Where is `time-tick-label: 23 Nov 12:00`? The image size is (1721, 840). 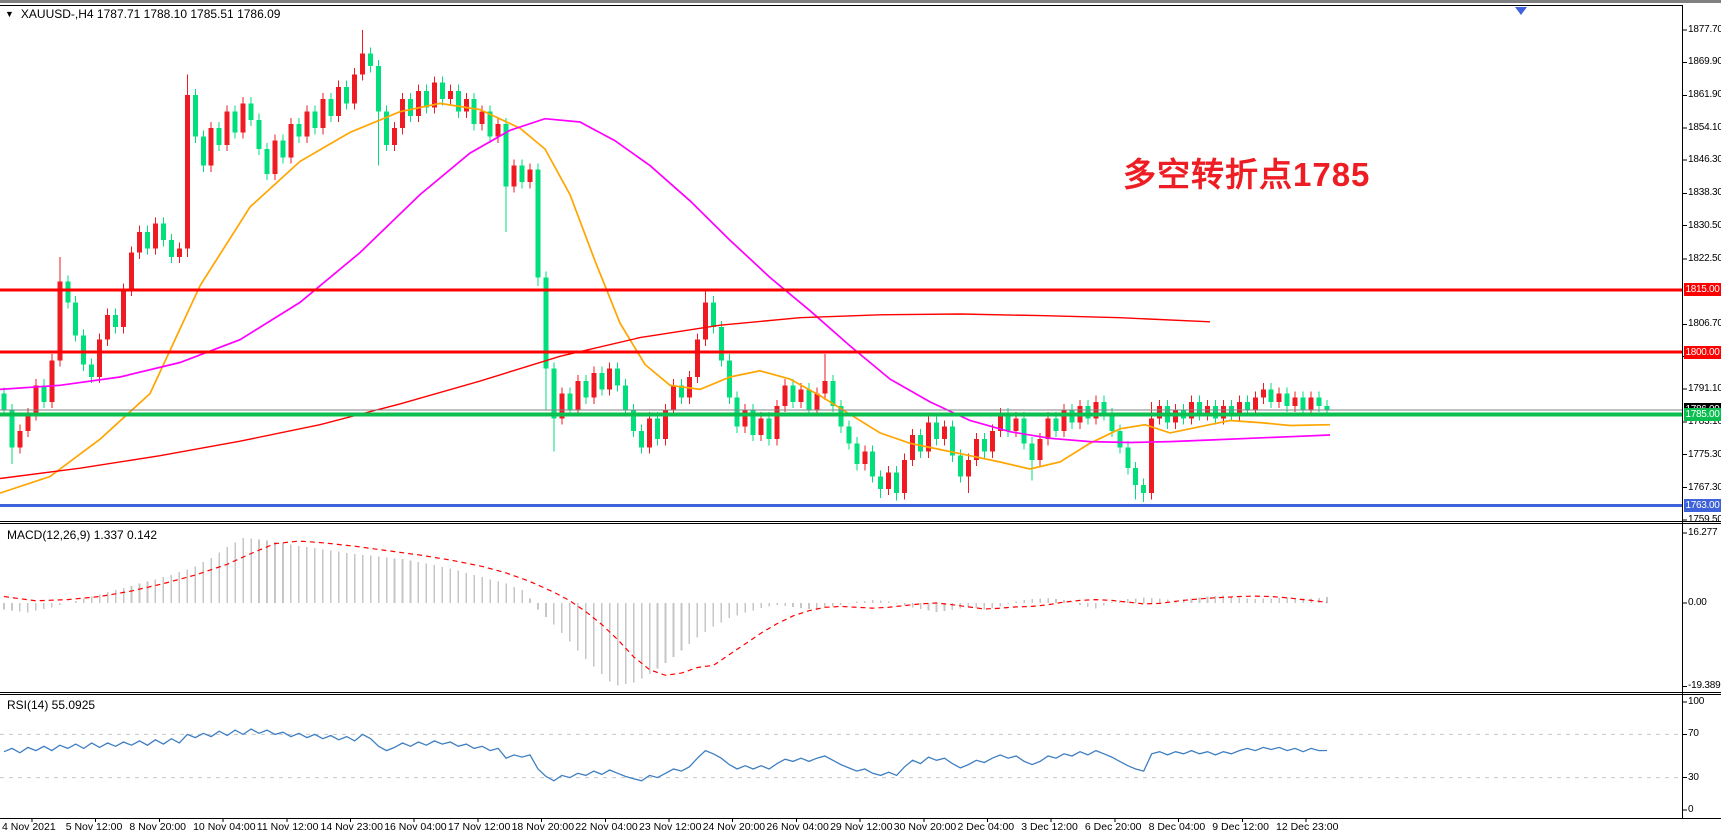
time-tick-label: 23 Nov 12:00 is located at coordinates (670, 827).